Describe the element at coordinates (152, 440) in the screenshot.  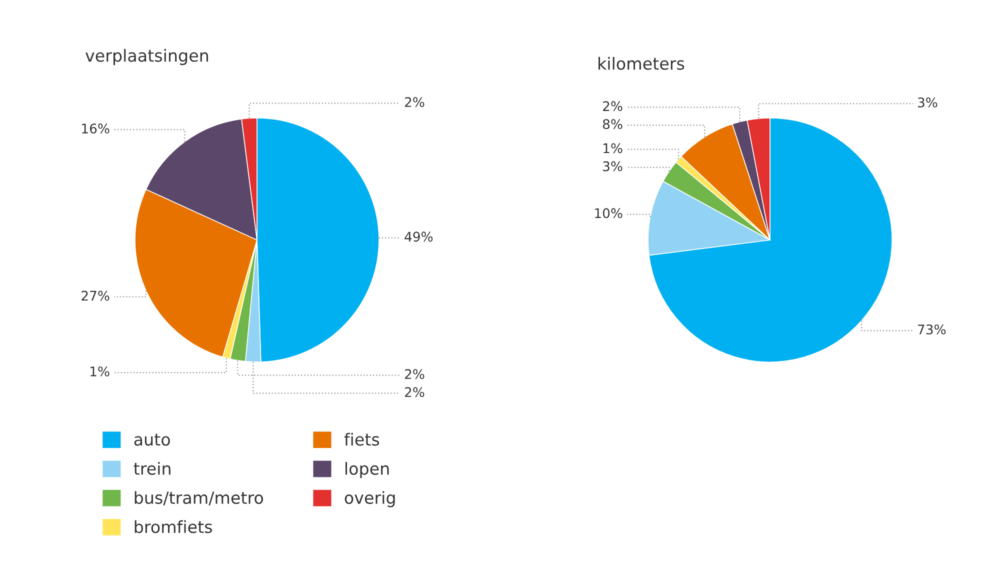
I see `legend-label: auto` at that location.